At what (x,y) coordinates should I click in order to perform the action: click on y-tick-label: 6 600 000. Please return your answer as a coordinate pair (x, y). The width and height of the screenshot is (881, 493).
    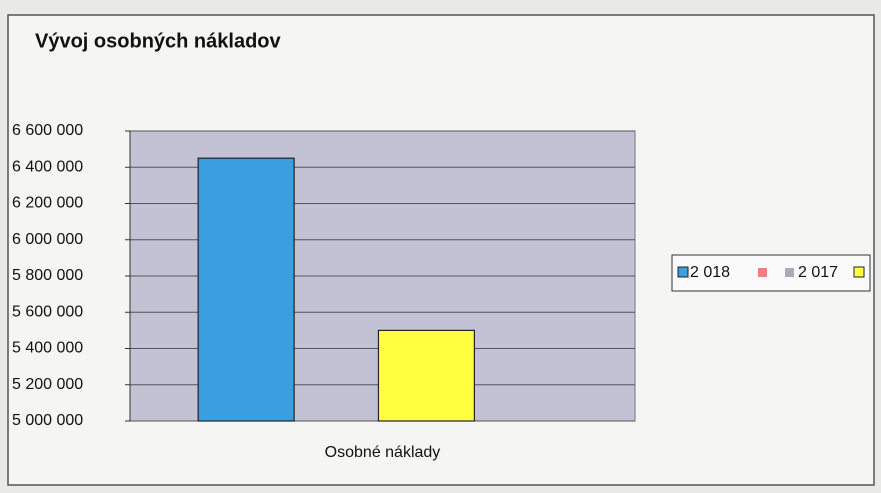
    Looking at the image, I should click on (47, 130).